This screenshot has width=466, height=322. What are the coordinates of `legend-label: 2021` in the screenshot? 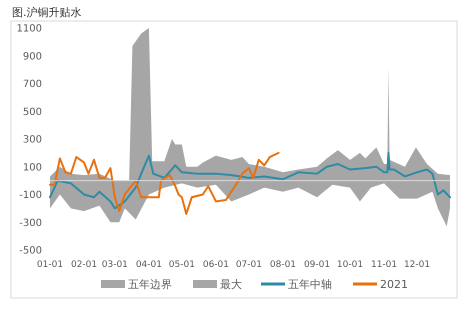 It's located at (394, 284).